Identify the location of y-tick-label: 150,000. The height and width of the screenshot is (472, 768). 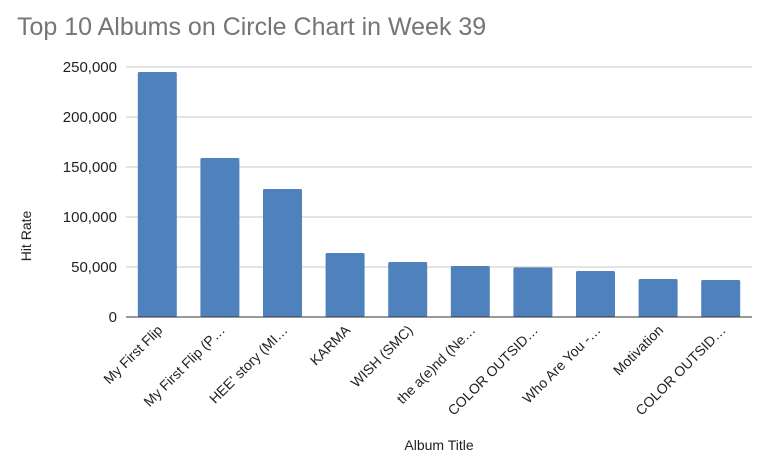
(90, 167).